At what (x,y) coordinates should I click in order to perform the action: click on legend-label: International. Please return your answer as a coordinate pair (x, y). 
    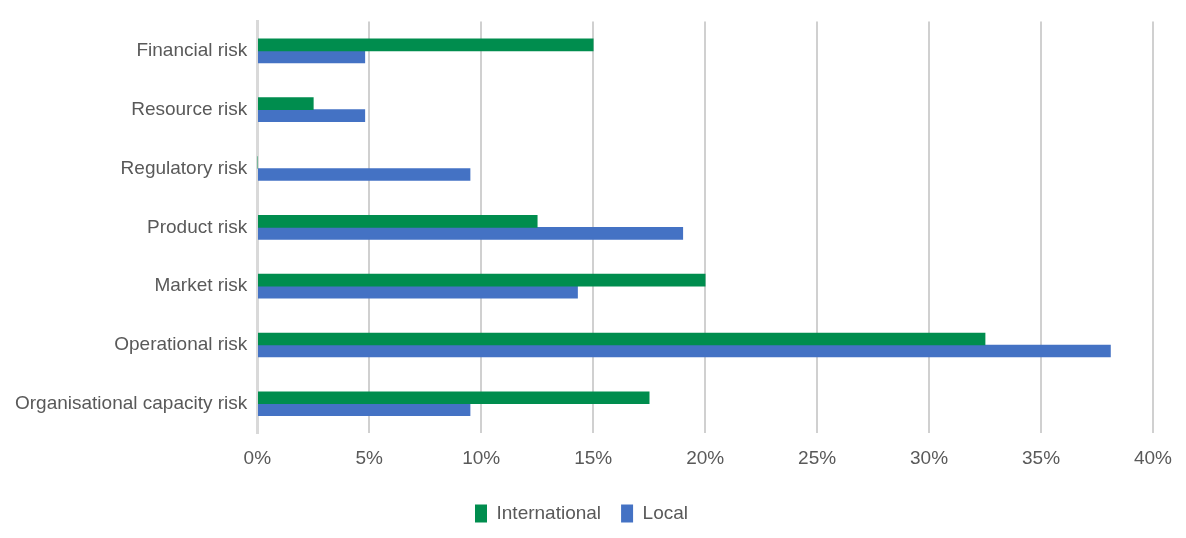
    Looking at the image, I should click on (549, 512).